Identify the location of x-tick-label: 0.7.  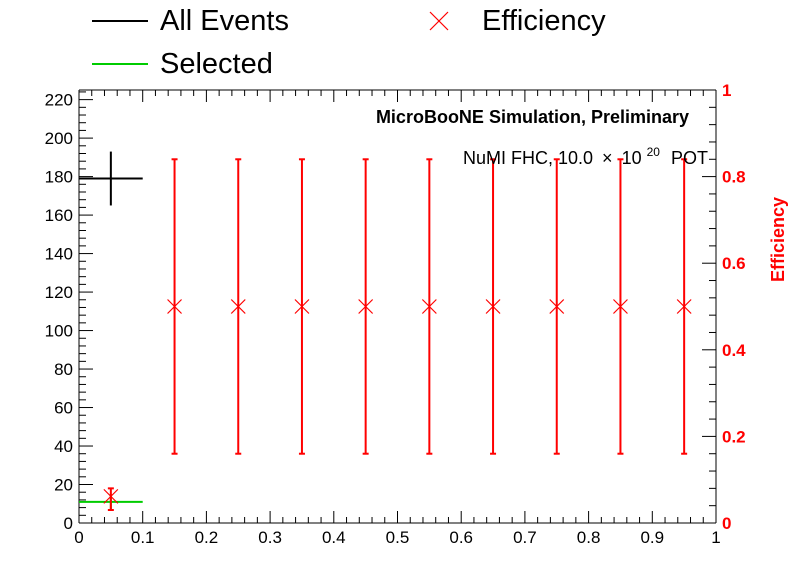
(525, 537).